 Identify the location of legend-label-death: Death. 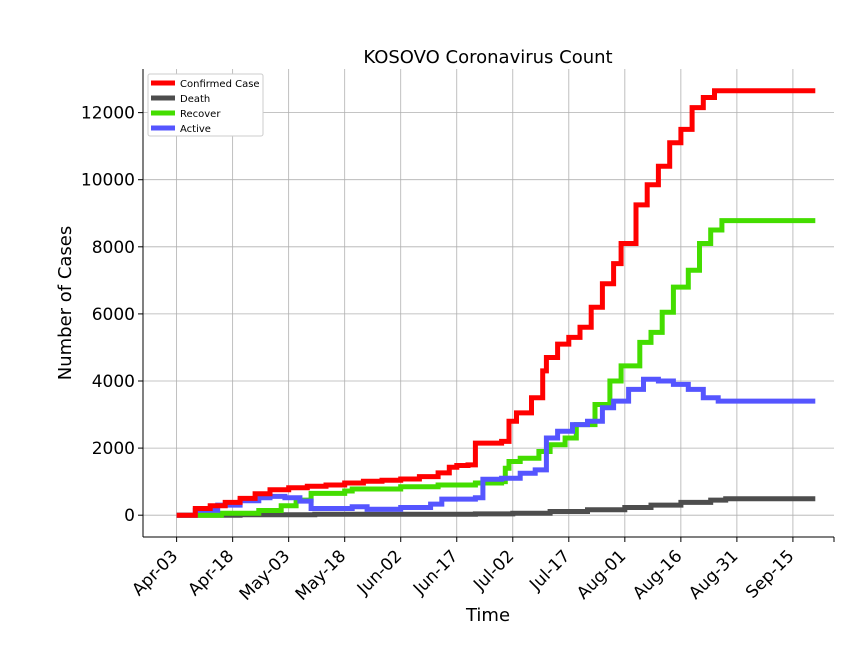
(195, 99).